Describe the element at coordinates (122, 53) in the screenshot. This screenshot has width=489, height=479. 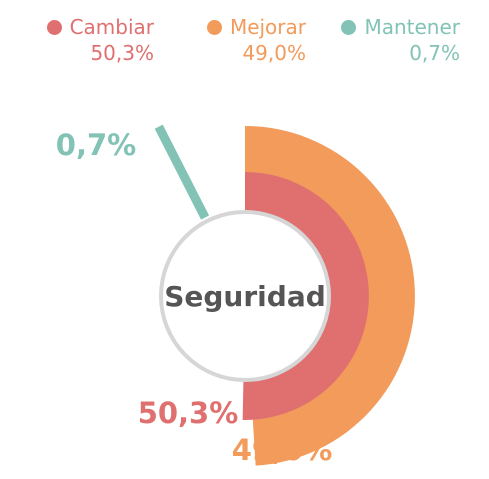
I see `legend-value-cambiar: 50,3%` at that location.